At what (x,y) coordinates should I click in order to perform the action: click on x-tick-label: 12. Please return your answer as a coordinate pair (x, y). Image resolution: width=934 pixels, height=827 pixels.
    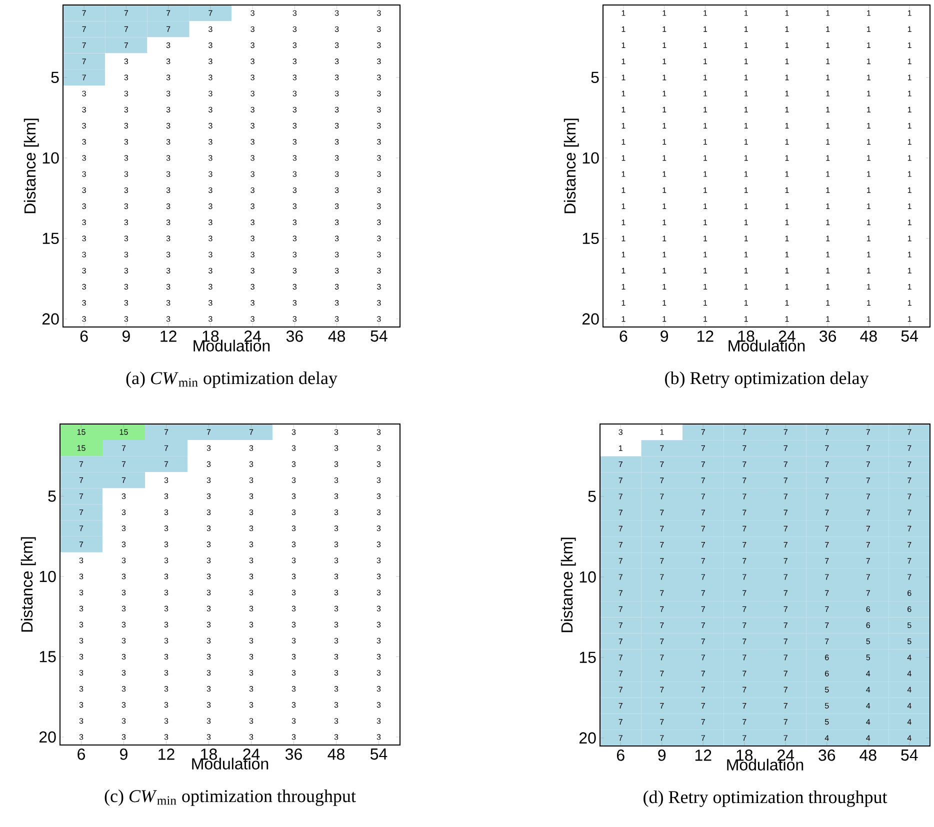
    Looking at the image, I should click on (166, 754).